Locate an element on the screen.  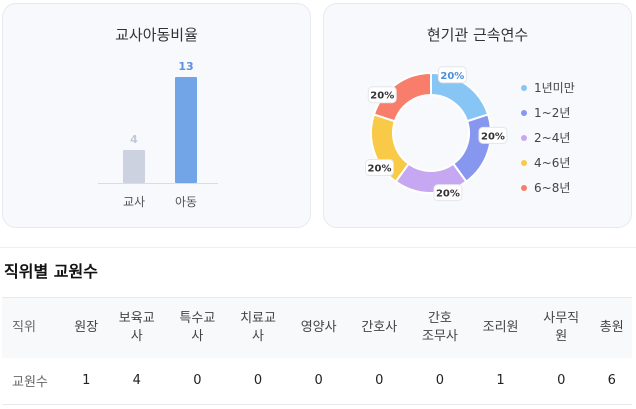
bar-category-label: 교사 is located at coordinates (134, 202).